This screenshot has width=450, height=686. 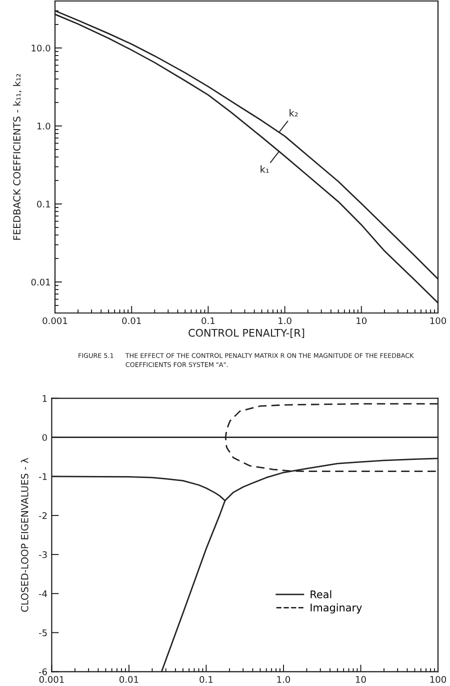 I want to click on series-label: k₂, so click(x=294, y=112).